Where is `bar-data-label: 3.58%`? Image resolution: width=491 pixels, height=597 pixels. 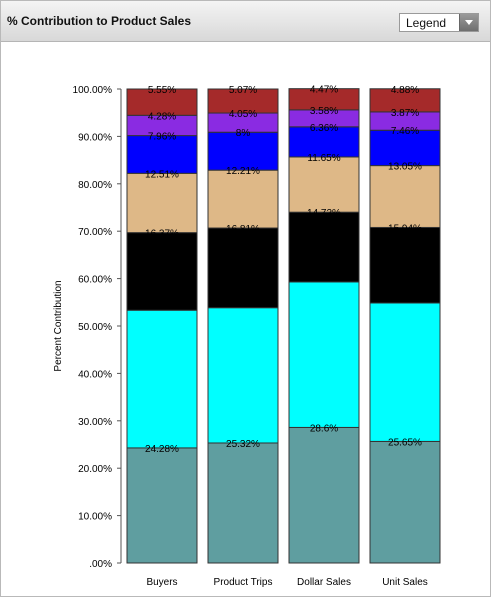
bar-data-label: 3.58% is located at coordinates (324, 111).